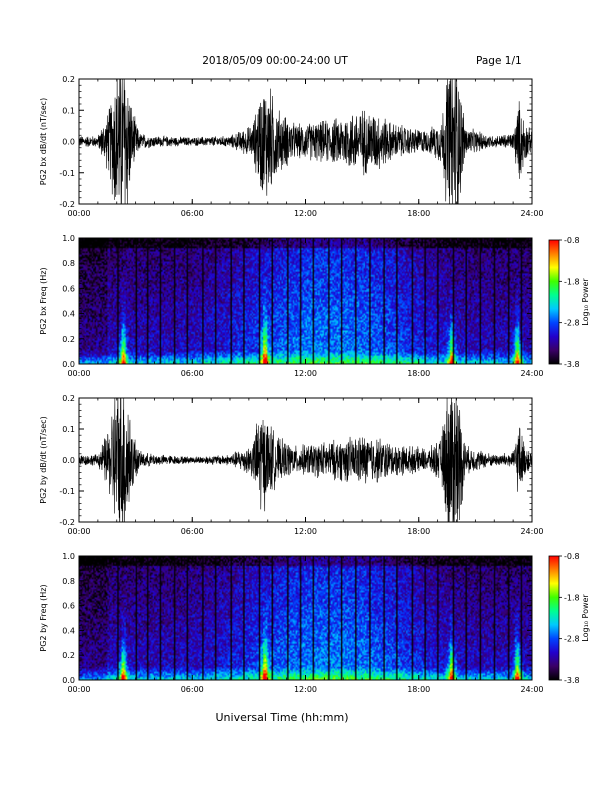 The height and width of the screenshot is (792, 612). Describe the element at coordinates (275, 61) in the screenshot. I see `page-title: 2018/05/09 00:00-24:00 UT` at that location.